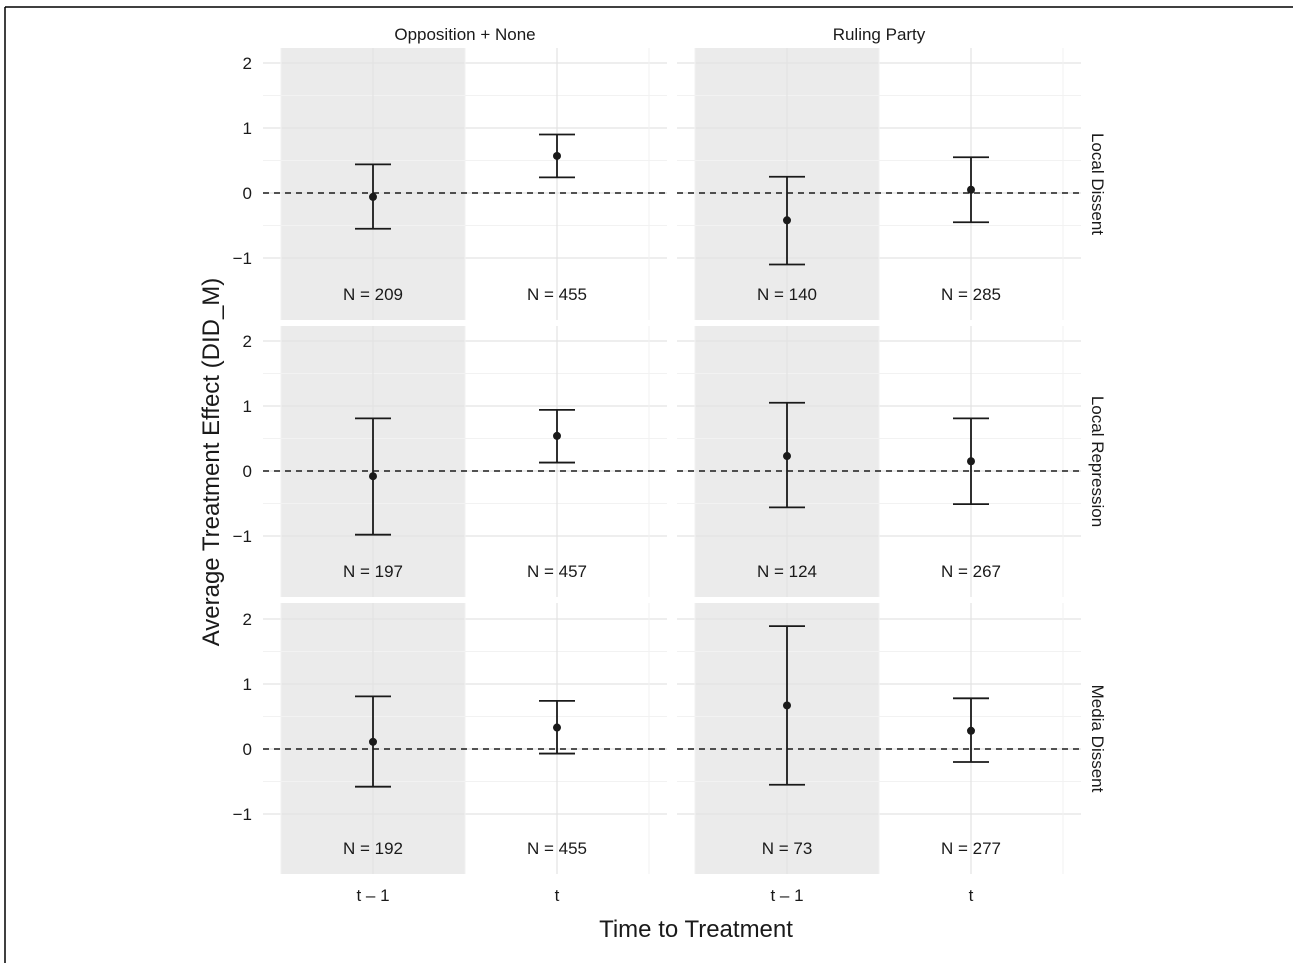 The image size is (1298, 968). Describe the element at coordinates (971, 848) in the screenshot. I see `n-label: N = 277` at that location.